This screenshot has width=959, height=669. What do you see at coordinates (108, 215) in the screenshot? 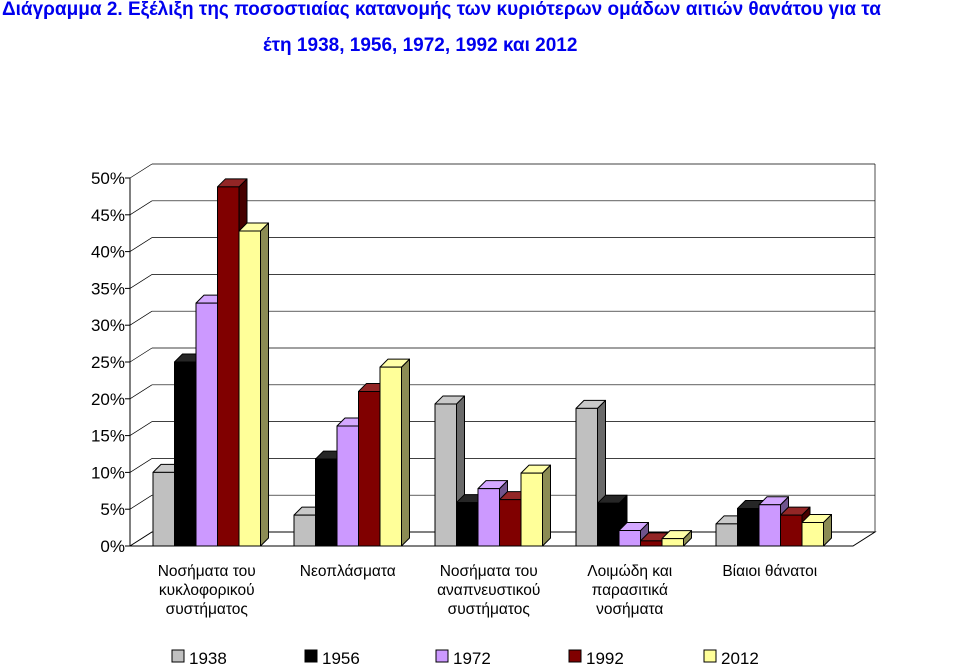
I see `y-tick-label: 45%` at bounding box center [108, 215].